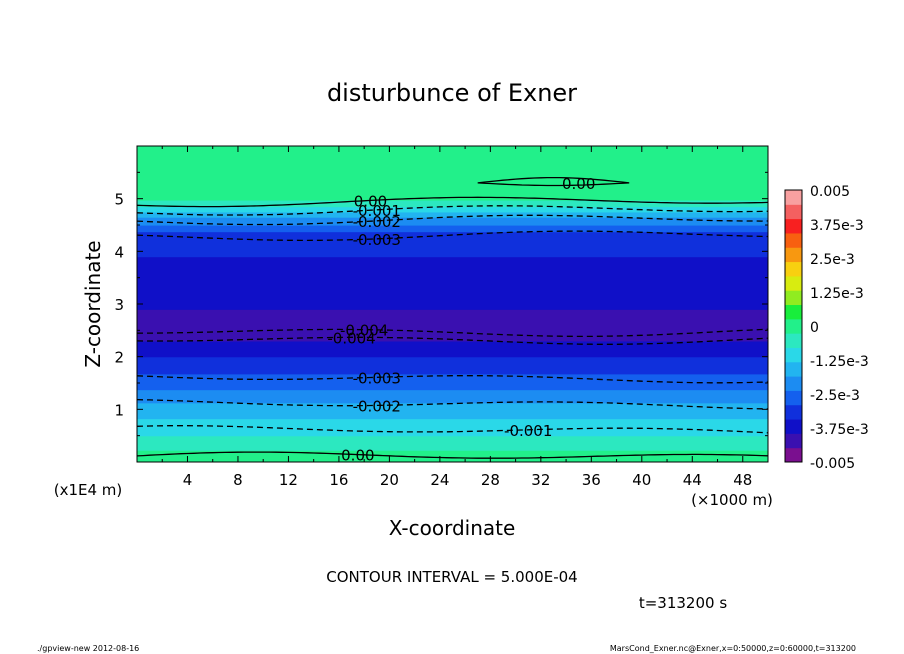  I want to click on contour-label: -0.001, so click(377, 211).